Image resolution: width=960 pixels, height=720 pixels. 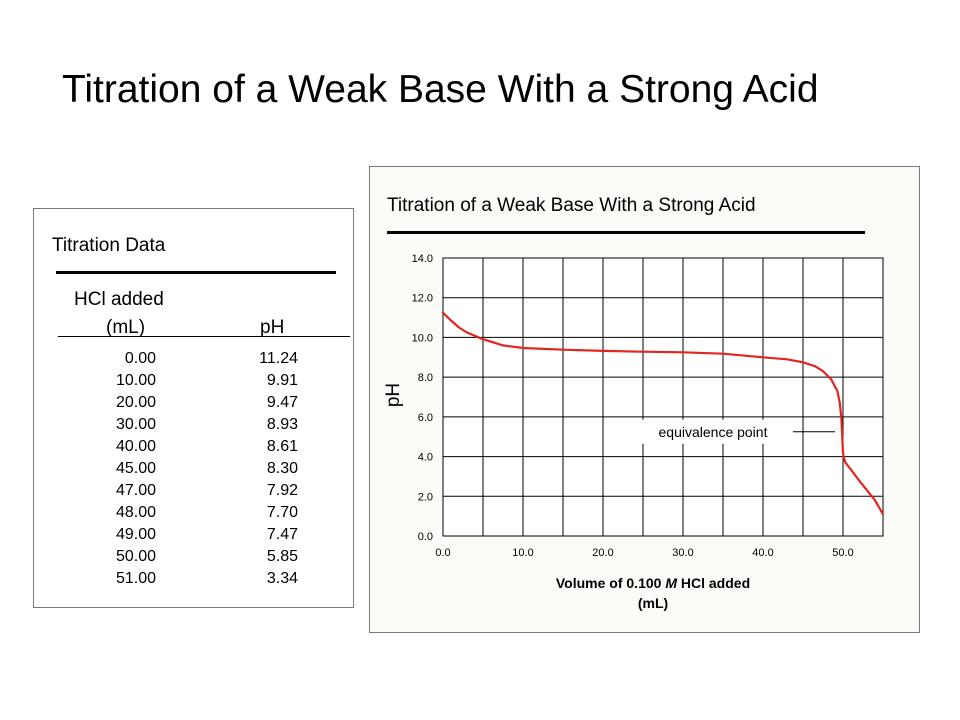 I want to click on hcl-volume-cell: 48.00, so click(x=135, y=512).